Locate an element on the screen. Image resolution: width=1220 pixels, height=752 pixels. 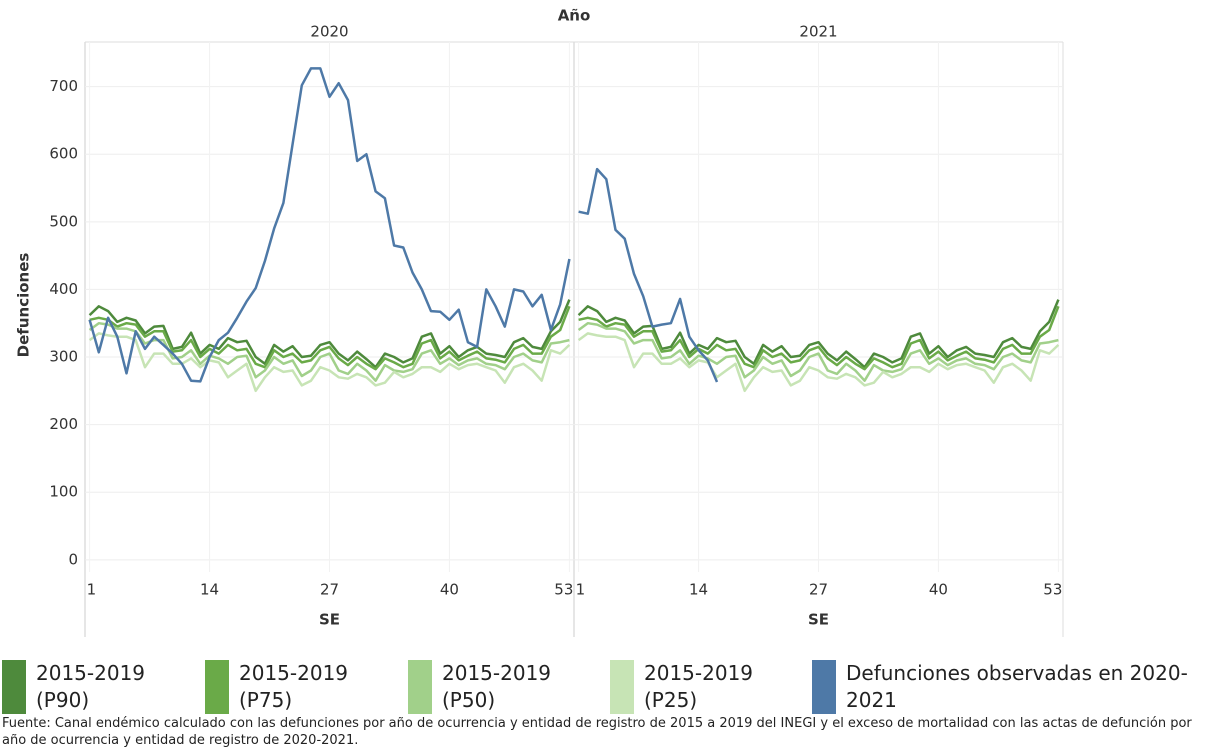
legend-label: 2015-2019 (P90) is located at coordinates (91, 686).